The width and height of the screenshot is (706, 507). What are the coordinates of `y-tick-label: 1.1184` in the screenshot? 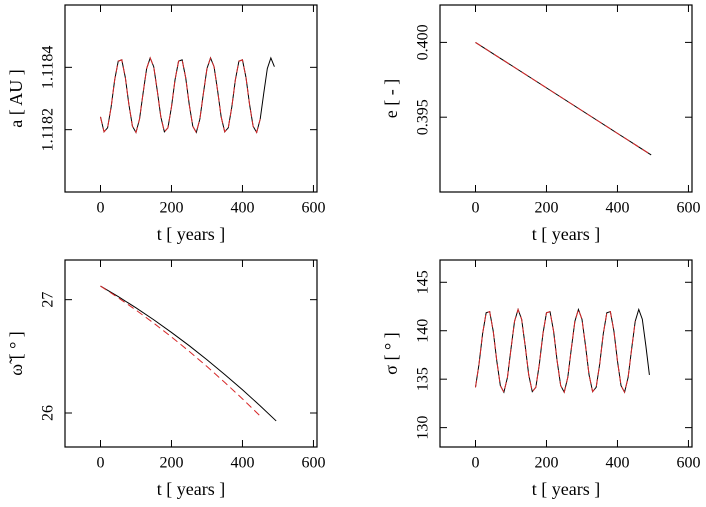 It's located at (48, 67).